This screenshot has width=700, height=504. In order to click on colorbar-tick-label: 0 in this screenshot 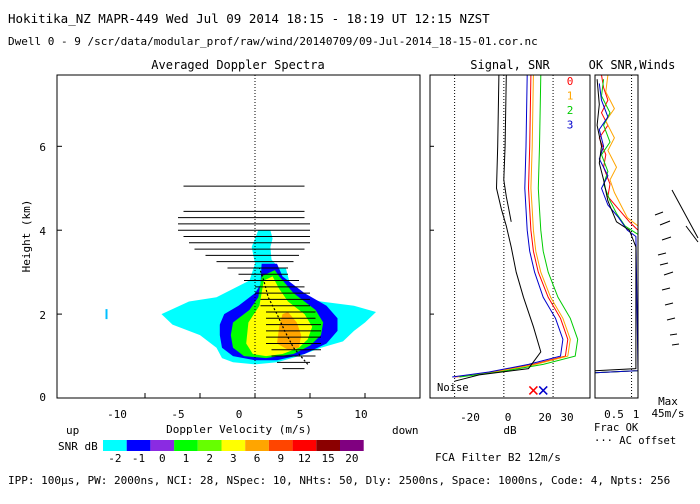, I will do `click(162, 458)`.